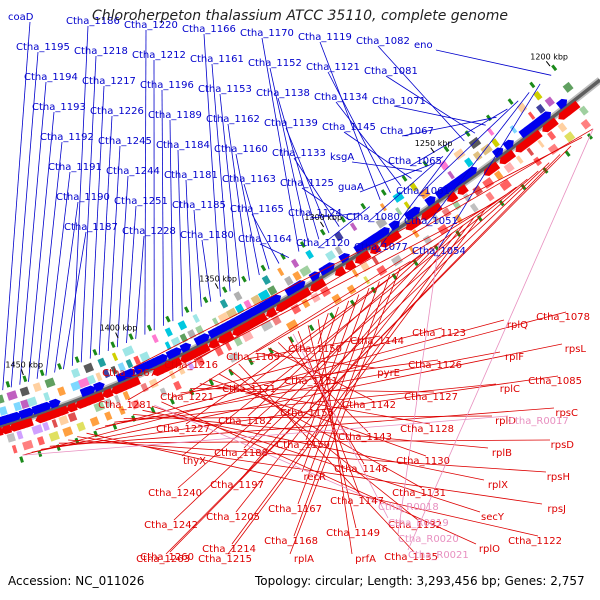 Image resolution: width=600 pixels, height=600 pixels. What do you see at coordinates (315, 349) in the screenshot?
I see `minus-label-ctha-1150: Ctha_1150` at bounding box center [315, 349].